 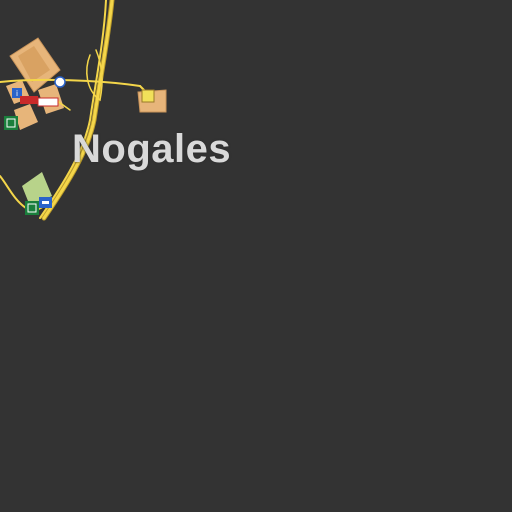 I want to click on city-label: Nogales, so click(x=152, y=149).